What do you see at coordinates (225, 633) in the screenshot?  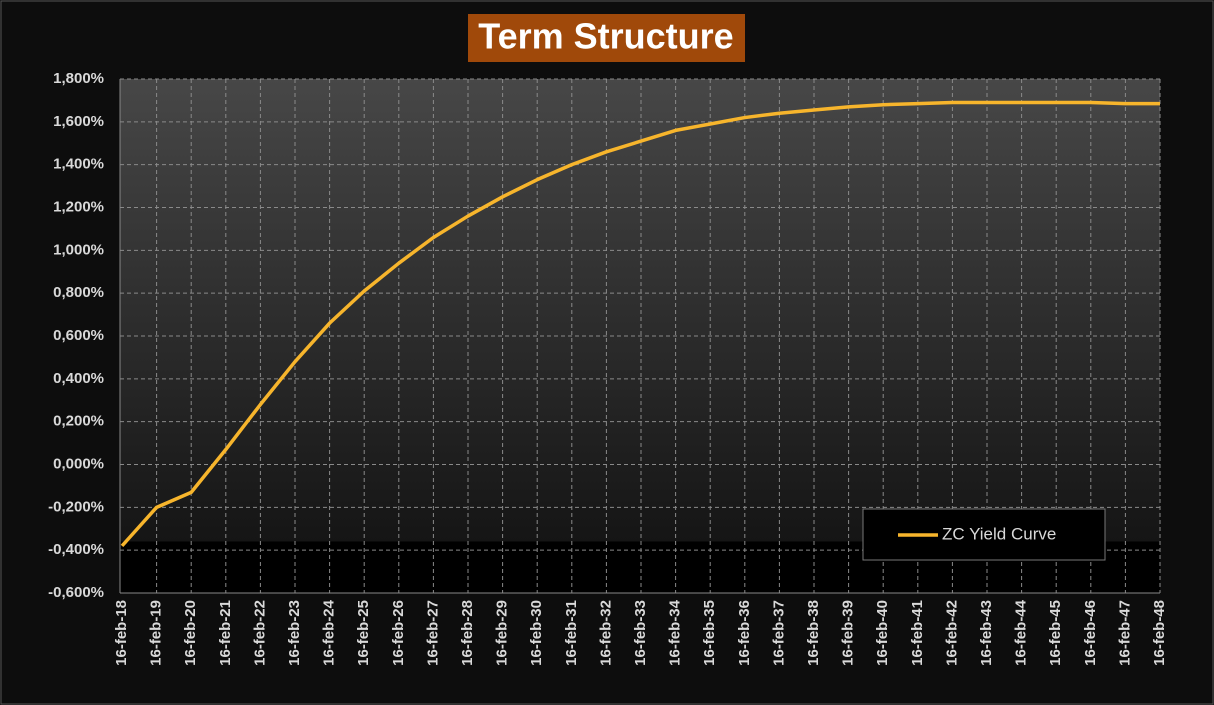 I see `x-tick-label: 16-feb-21` at bounding box center [225, 633].